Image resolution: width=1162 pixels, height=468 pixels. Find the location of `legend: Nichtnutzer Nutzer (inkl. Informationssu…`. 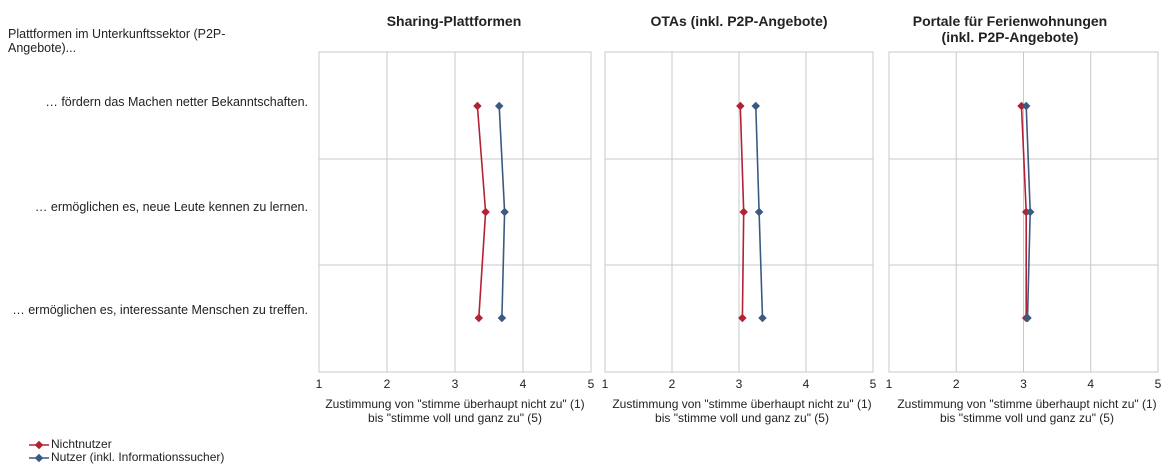

legend: Nichtnutzer Nutzer (inkl. Informationssu… is located at coordinates (126, 451).